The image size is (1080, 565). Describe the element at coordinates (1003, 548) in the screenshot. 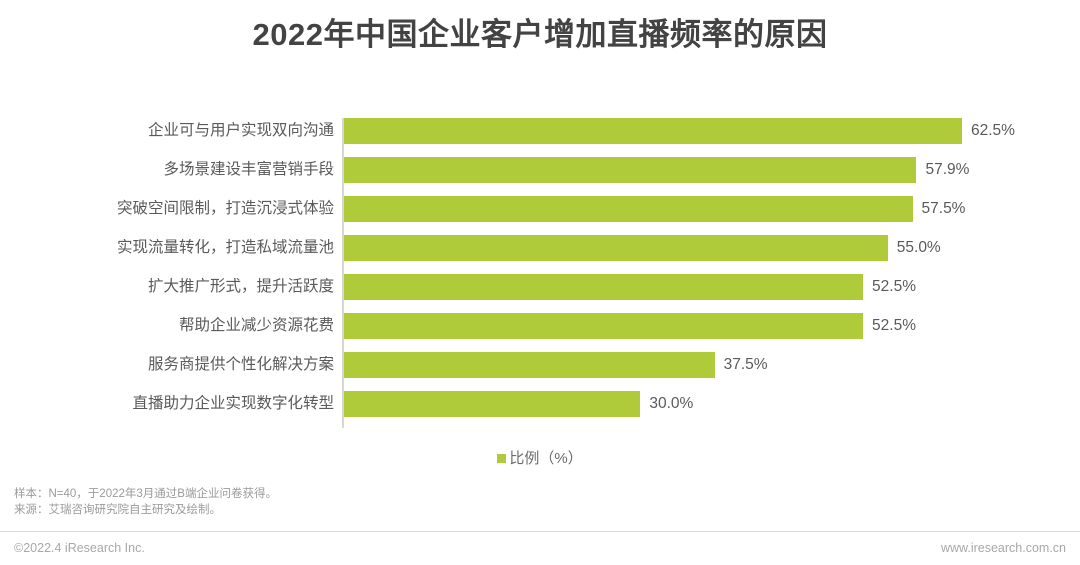

I see `footer-website: www.iresearch.com.cn` at that location.